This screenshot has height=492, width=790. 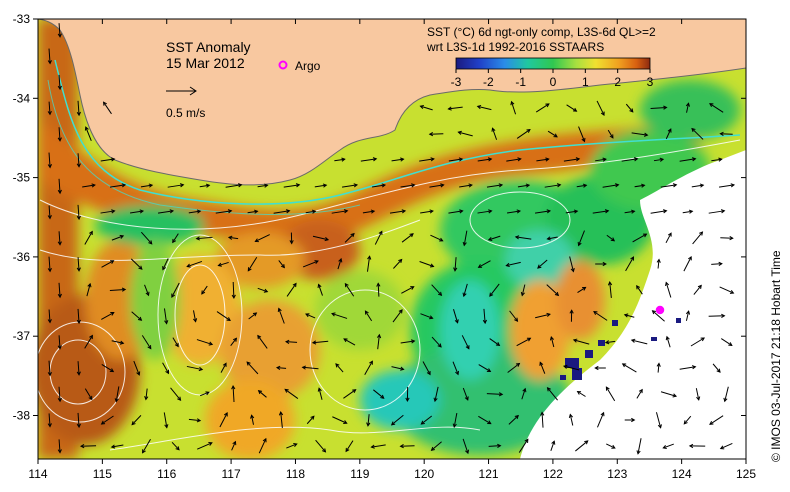 I want to click on imos-credit: © IMOS 03-Jul-2017 21:18 Hobart Time, so click(x=776, y=356).